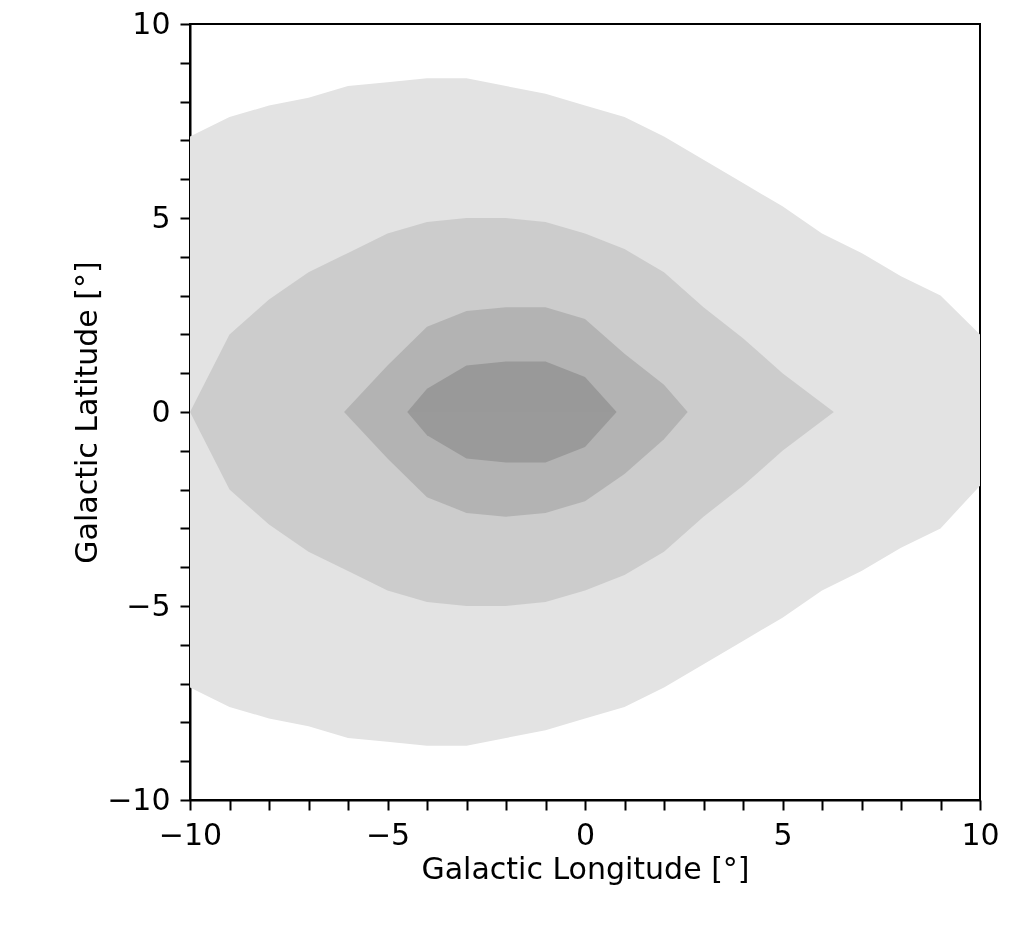 Image resolution: width=1013 pixels, height=934 pixels. Describe the element at coordinates (585, 868) in the screenshot. I see `x-axis-title: Galactic Longitude [°]` at that location.